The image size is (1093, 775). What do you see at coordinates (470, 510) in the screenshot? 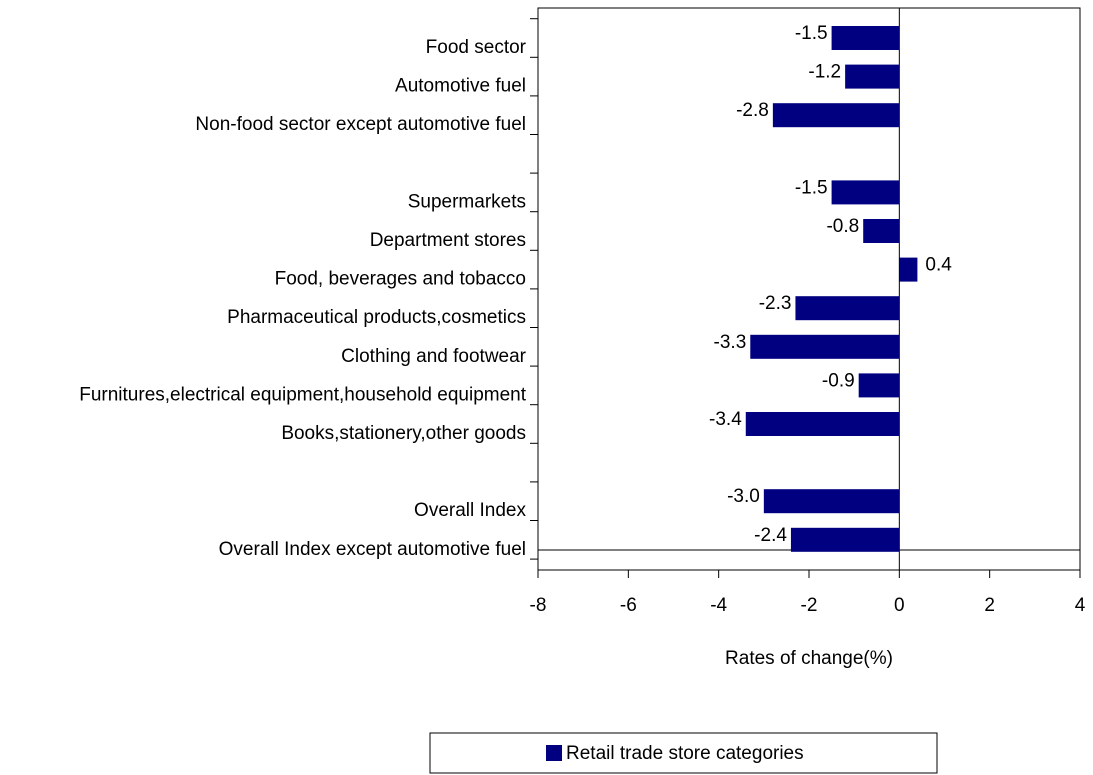
I see `y-tick-label: Overall Index` at bounding box center [470, 510].